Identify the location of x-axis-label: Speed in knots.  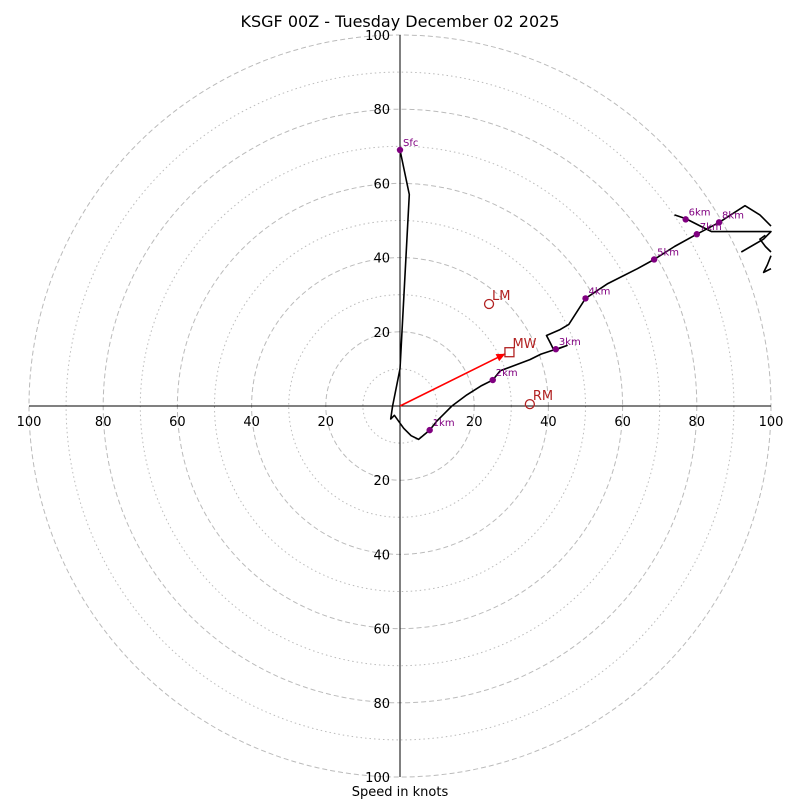
(400, 792).